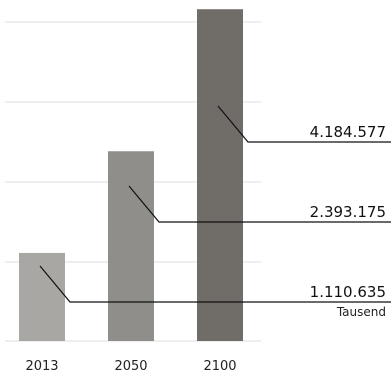  What do you see at coordinates (215, 284) in the screenshot?
I see `leader-line-2013` at bounding box center [215, 284].